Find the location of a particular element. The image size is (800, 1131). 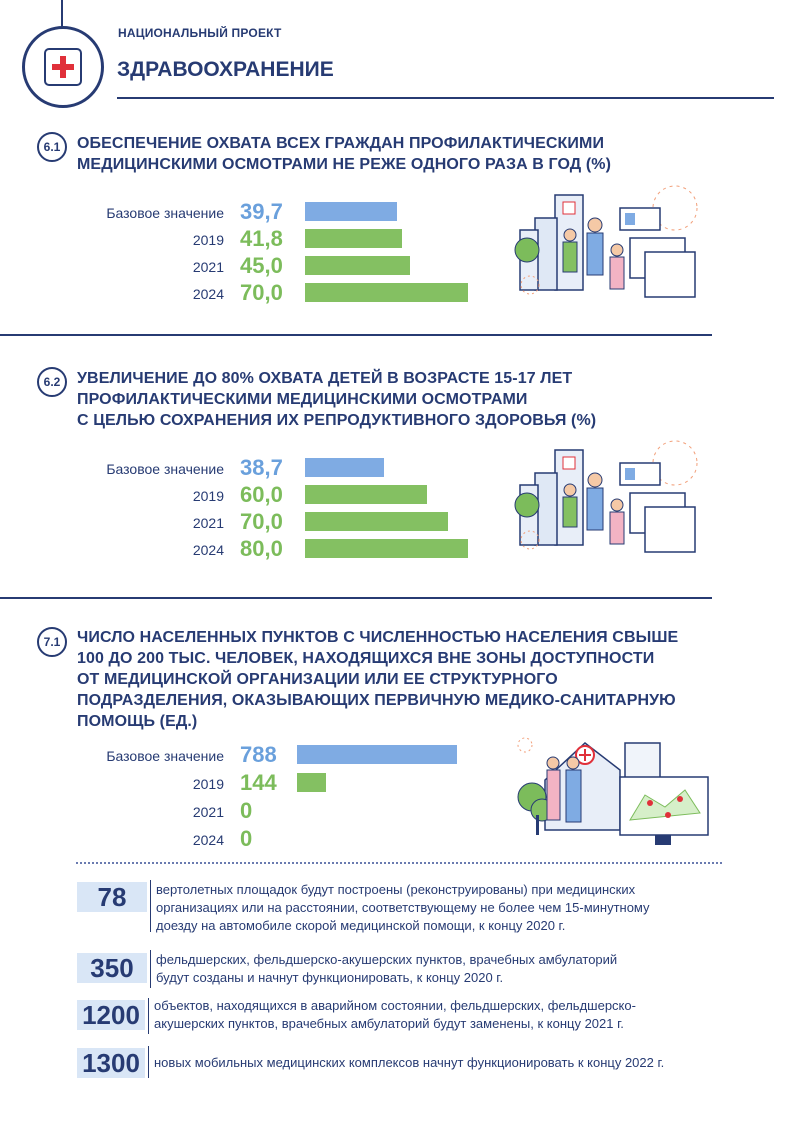

hospital-map-illustration is located at coordinates (613, 791).